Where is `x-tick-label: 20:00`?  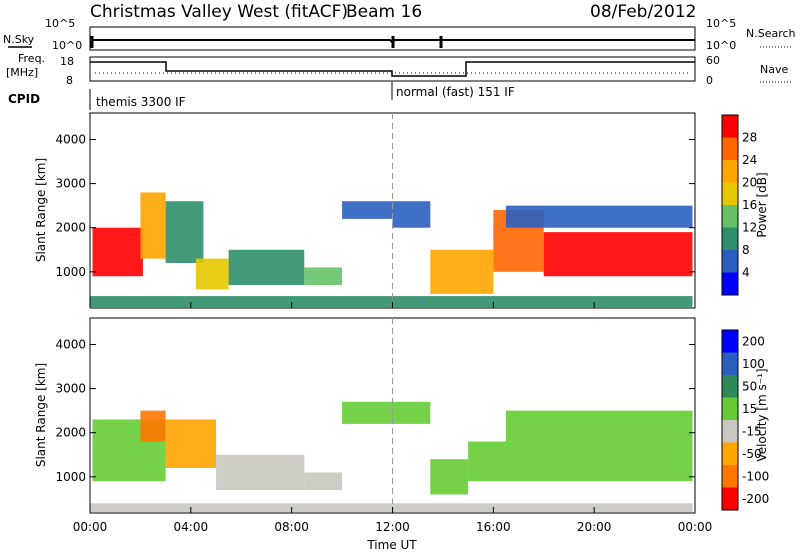 x-tick-label: 20:00 is located at coordinates (594, 527).